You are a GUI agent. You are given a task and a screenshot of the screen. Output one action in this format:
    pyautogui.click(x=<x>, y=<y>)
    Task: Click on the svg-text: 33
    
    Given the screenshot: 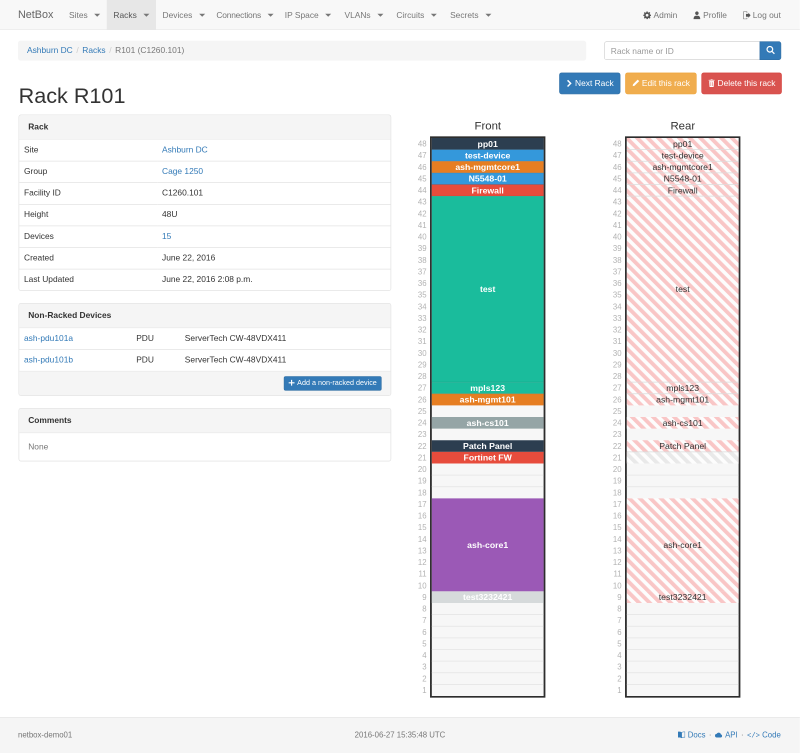 What is the action you would take?
    pyautogui.click(x=422, y=318)
    